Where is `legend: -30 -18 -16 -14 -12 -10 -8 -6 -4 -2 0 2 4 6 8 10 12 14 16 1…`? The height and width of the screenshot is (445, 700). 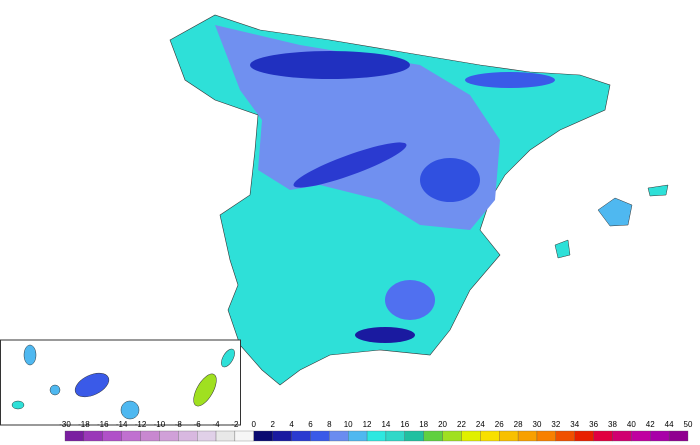 legend: -30 -18 -16 -14 -12 -10 -8 -6 -4 -2 0 2 4 6 8 10 12 14 16 1… is located at coordinates (376, 431).